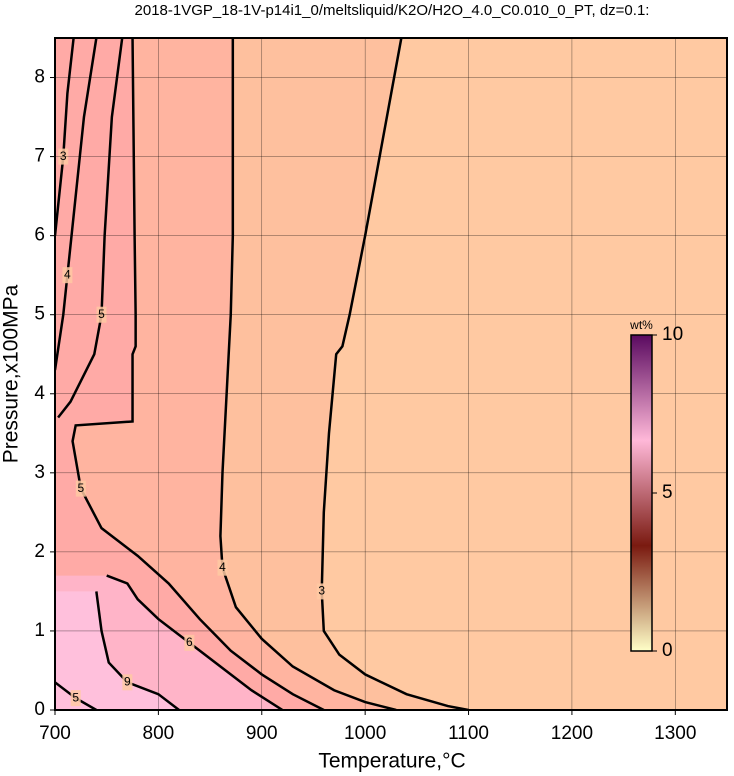 The image size is (734, 776). Describe the element at coordinates (641, 325) in the screenshot. I see `colorbar-label: wt%` at that location.